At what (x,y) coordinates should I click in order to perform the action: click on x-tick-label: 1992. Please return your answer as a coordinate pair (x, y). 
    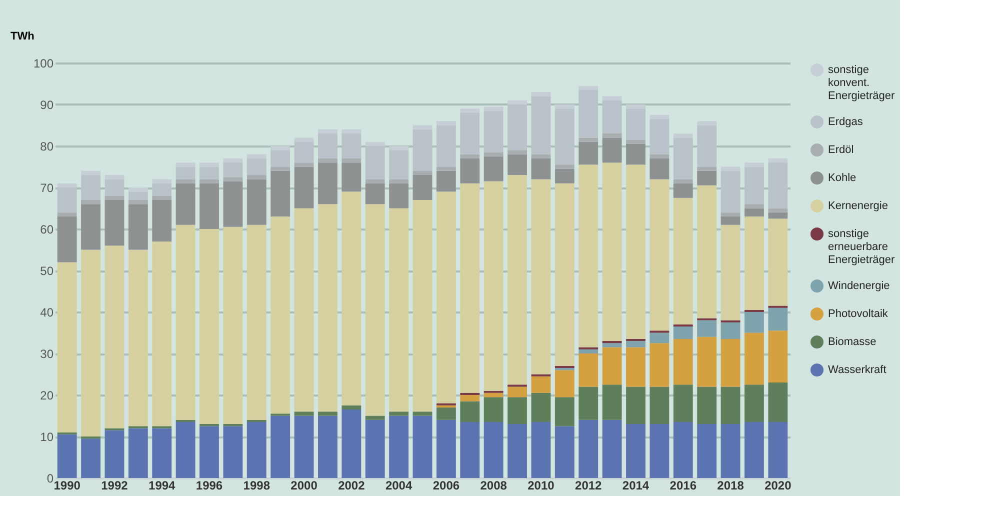
    Looking at the image, I should click on (114, 485).